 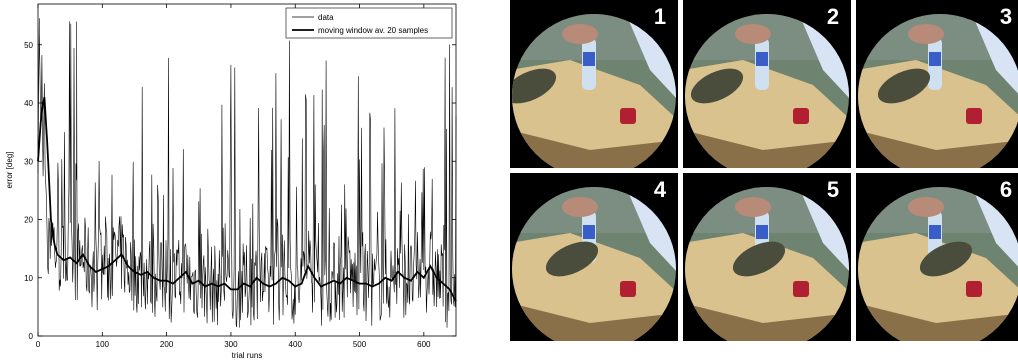 What do you see at coordinates (1006, 16) in the screenshot?
I see `frame-number-label: 3` at bounding box center [1006, 16].